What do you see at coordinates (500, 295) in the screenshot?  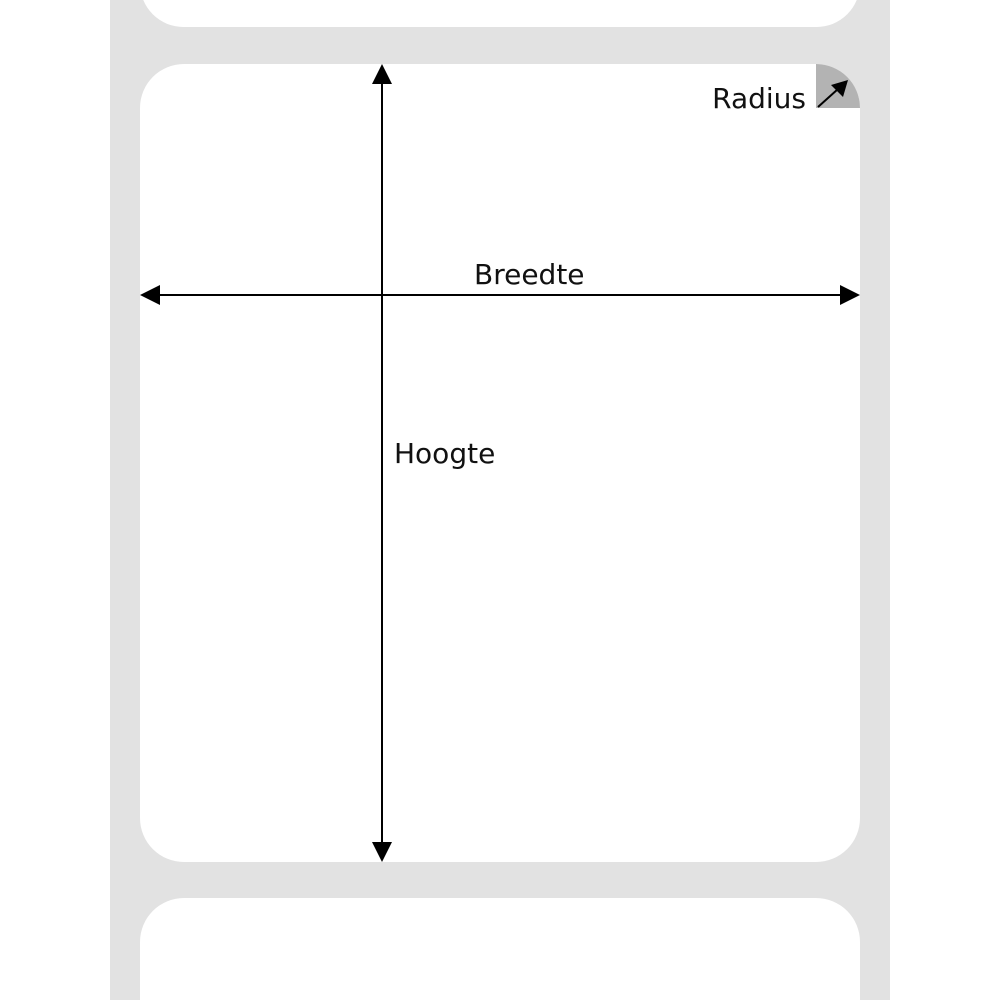 I see `width-arrow-icon` at bounding box center [500, 295].